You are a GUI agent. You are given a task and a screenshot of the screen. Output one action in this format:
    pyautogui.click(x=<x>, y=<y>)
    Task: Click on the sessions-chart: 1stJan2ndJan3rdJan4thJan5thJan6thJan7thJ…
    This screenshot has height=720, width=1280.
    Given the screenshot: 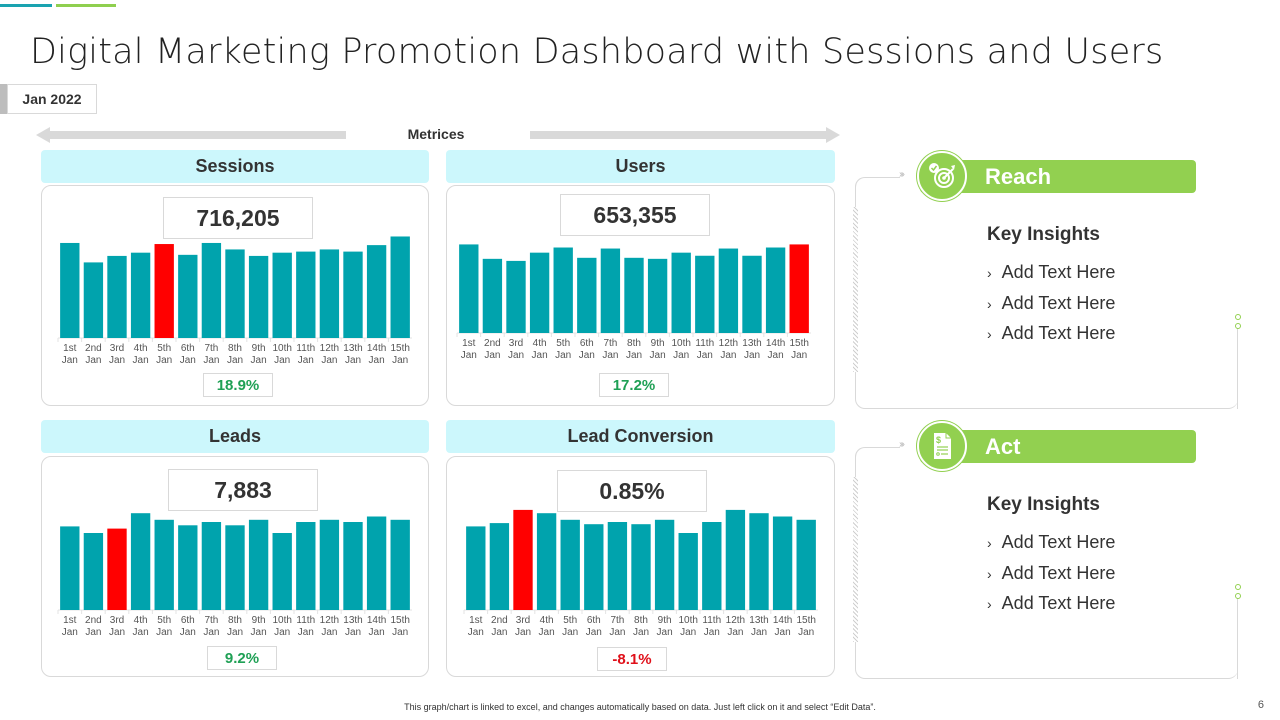 What is the action you would take?
    pyautogui.click(x=234, y=301)
    